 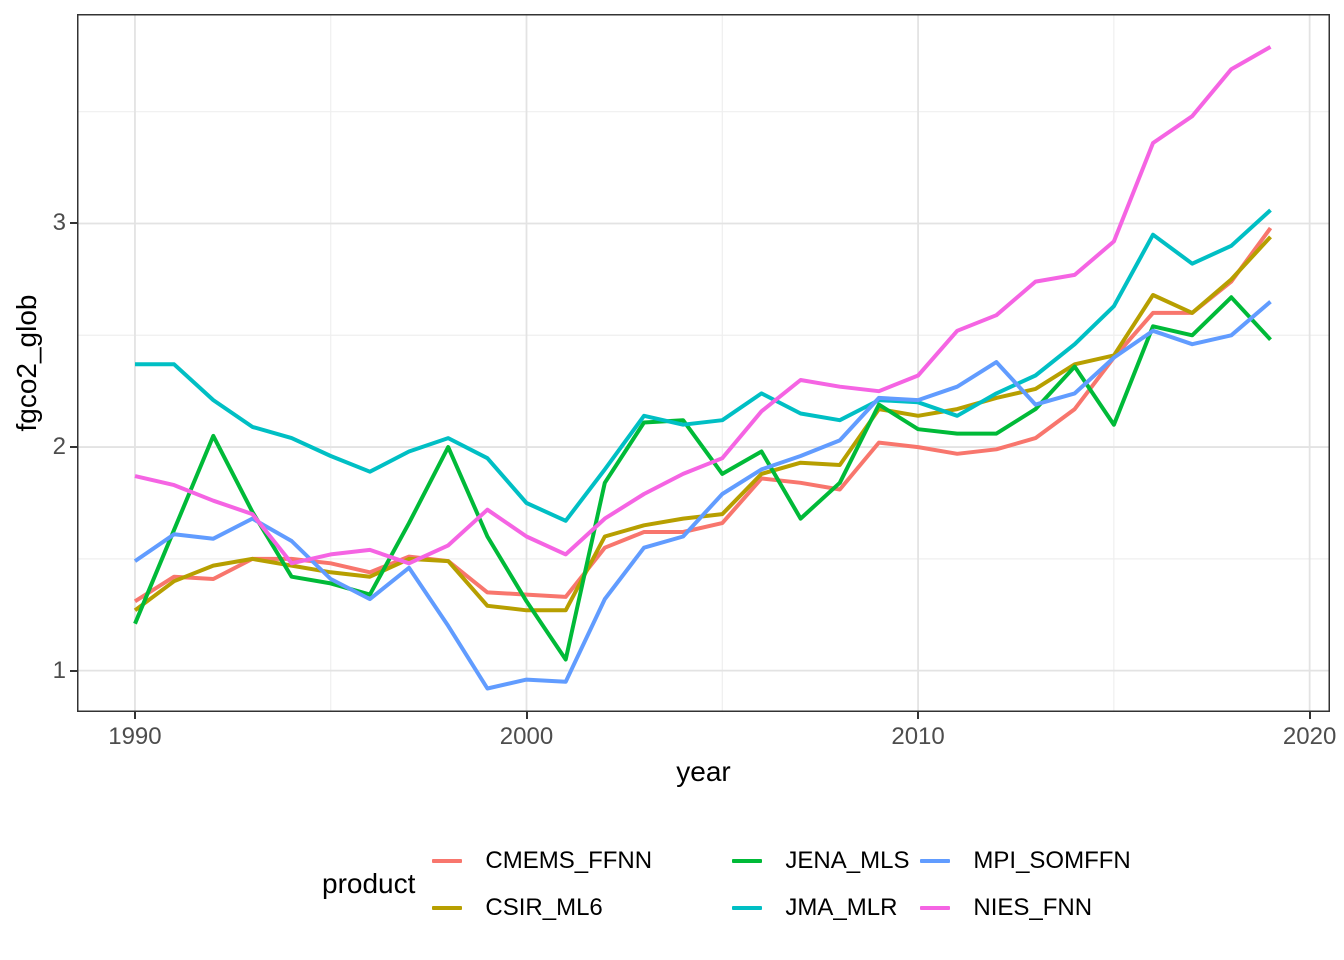 I want to click on y-tick-label: 2, so click(x=59, y=447).